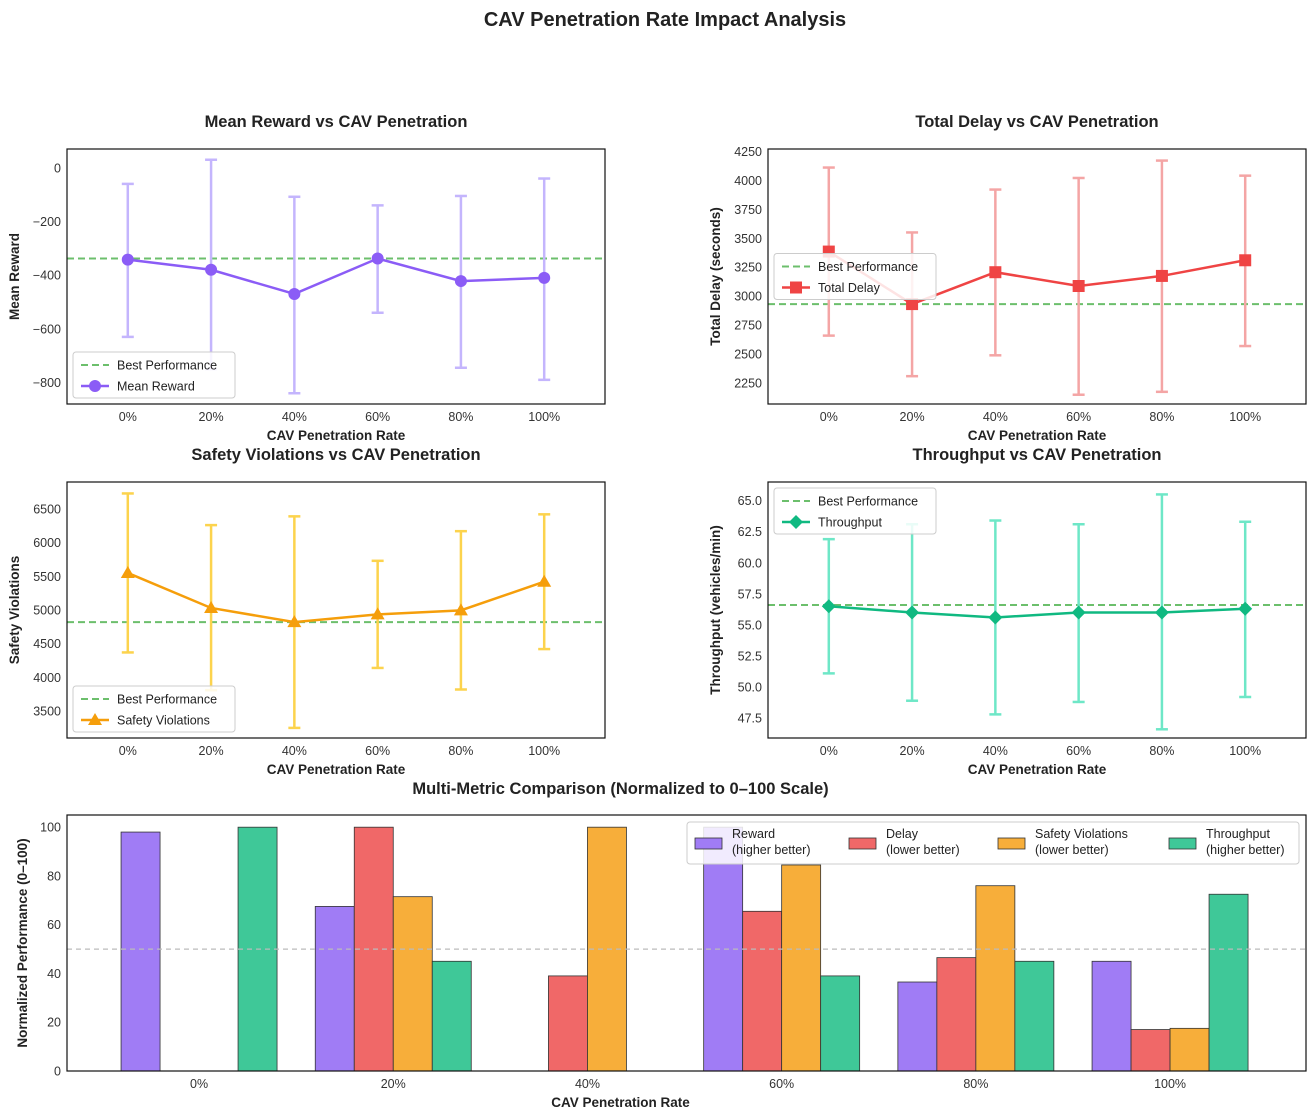 The height and width of the screenshot is (1120, 1315). What do you see at coordinates (336, 122) in the screenshot?
I see `chart-title: Mean Reward vs CAV Penetration` at bounding box center [336, 122].